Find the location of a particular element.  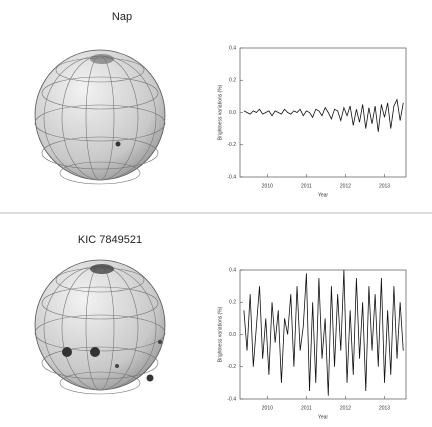

panel-title: KIC 7849521 is located at coordinates (110, 240).